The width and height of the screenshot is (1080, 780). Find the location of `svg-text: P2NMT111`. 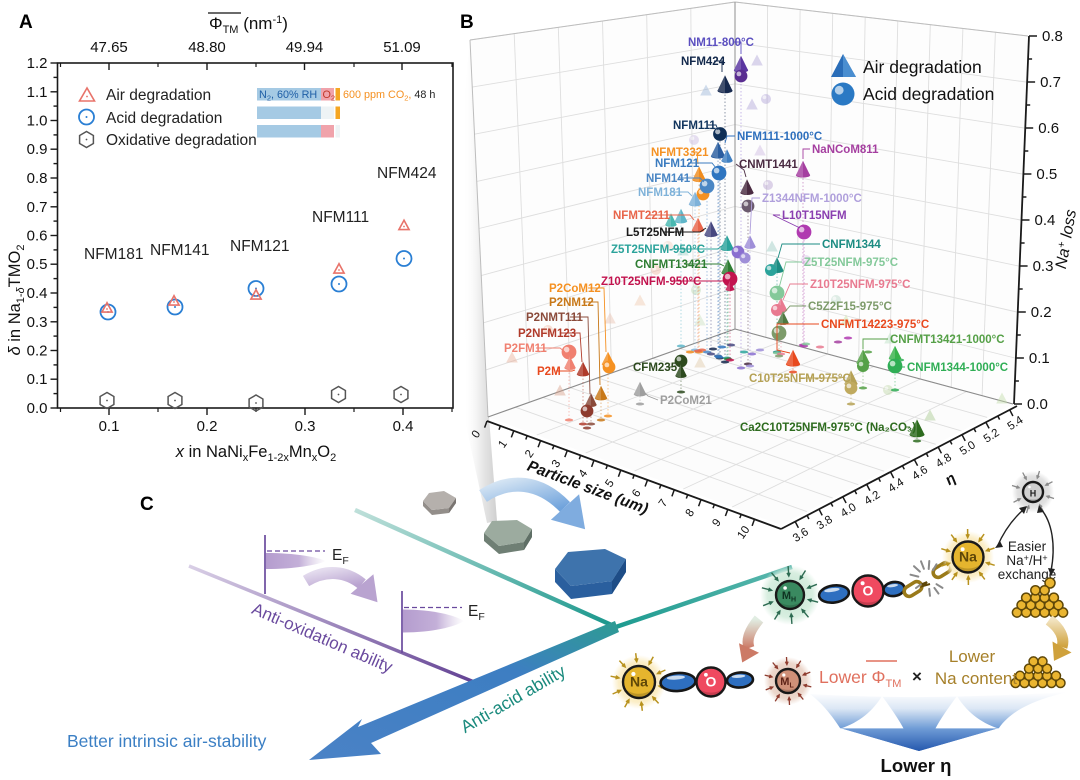

svg-text: P2NMT111 is located at coordinates (554, 318).